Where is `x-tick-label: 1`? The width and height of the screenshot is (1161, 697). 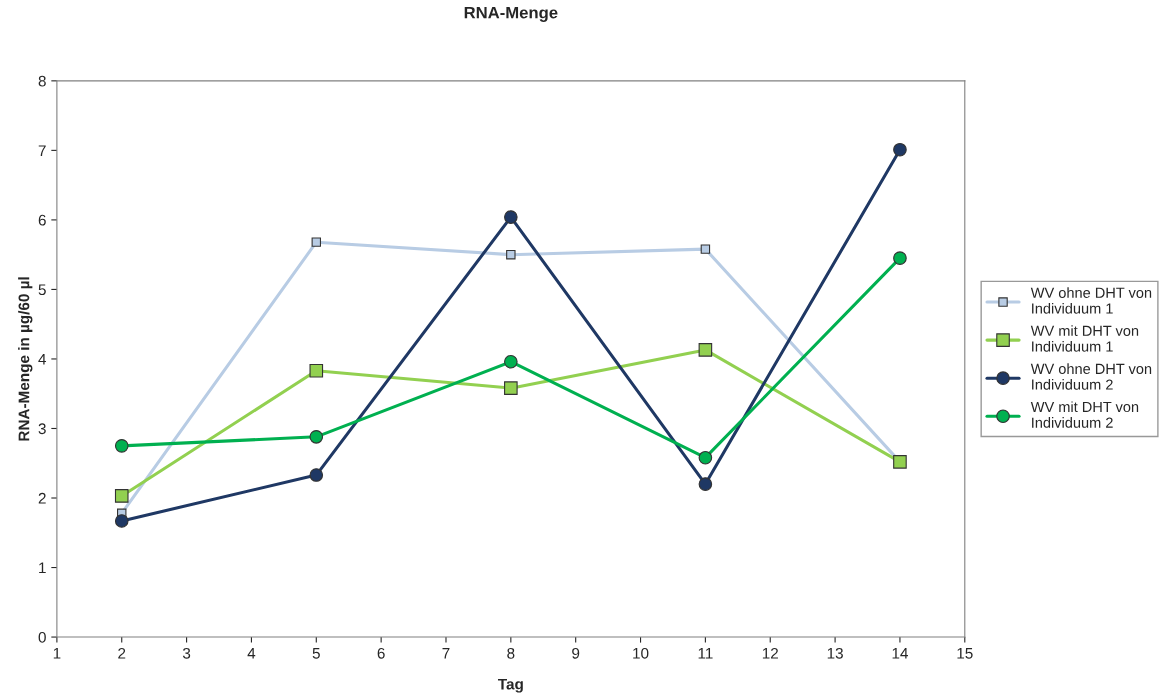
x-tick-label: 1 is located at coordinates (57, 653).